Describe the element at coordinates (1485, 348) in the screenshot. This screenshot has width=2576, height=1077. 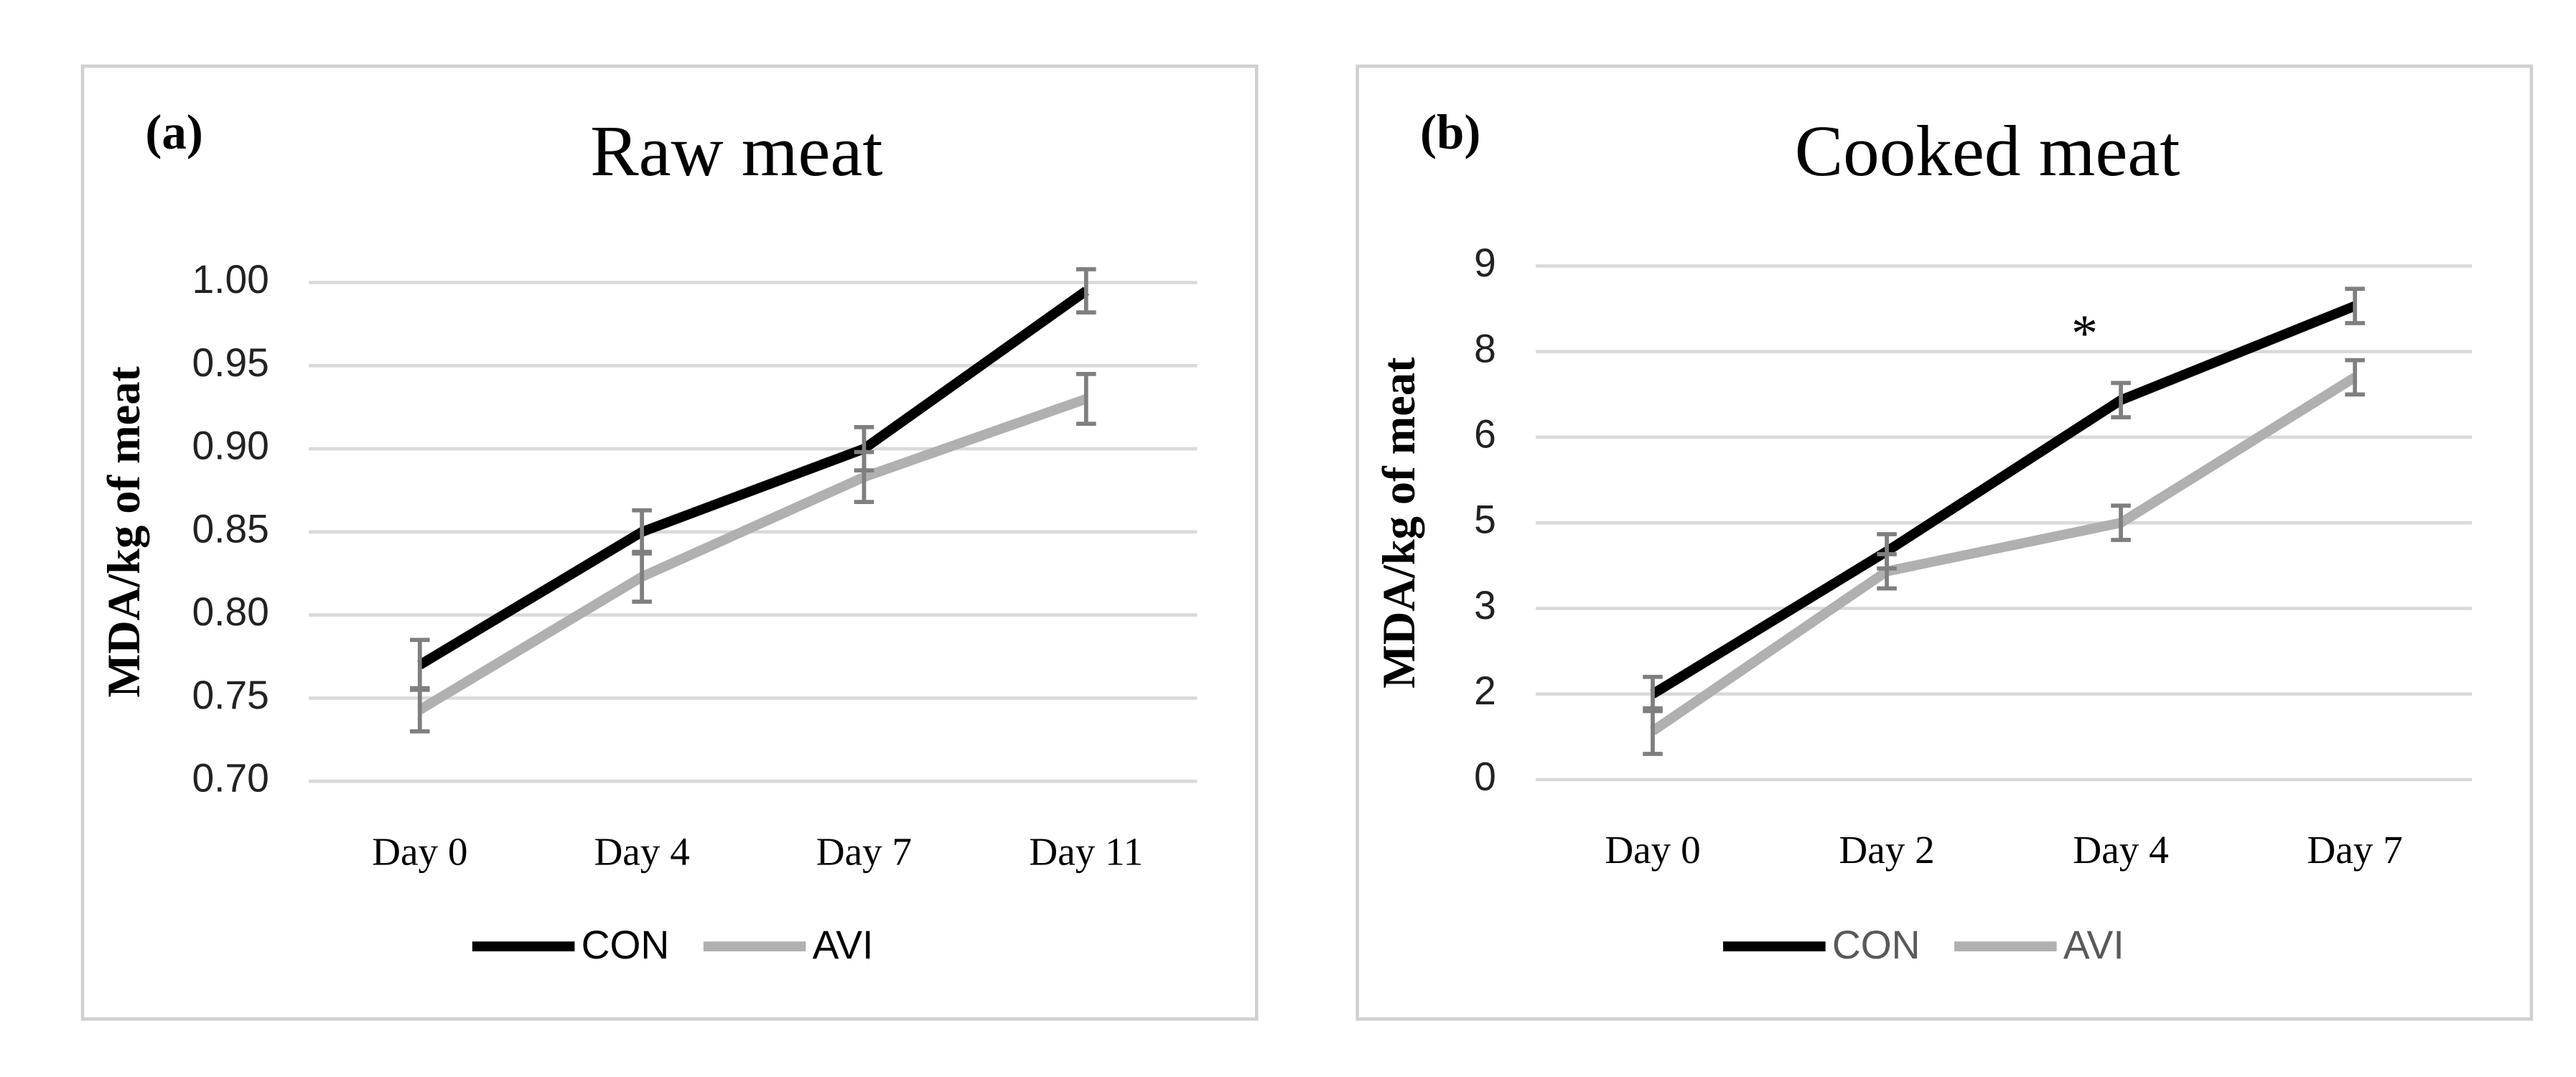
I see `y-tick-label: 8` at that location.